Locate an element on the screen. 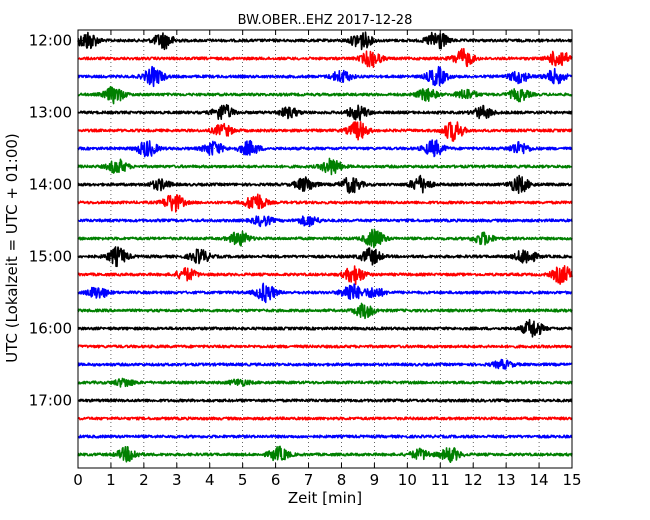 The width and height of the screenshot is (650, 520). x-tick-label: 11 is located at coordinates (440, 480).